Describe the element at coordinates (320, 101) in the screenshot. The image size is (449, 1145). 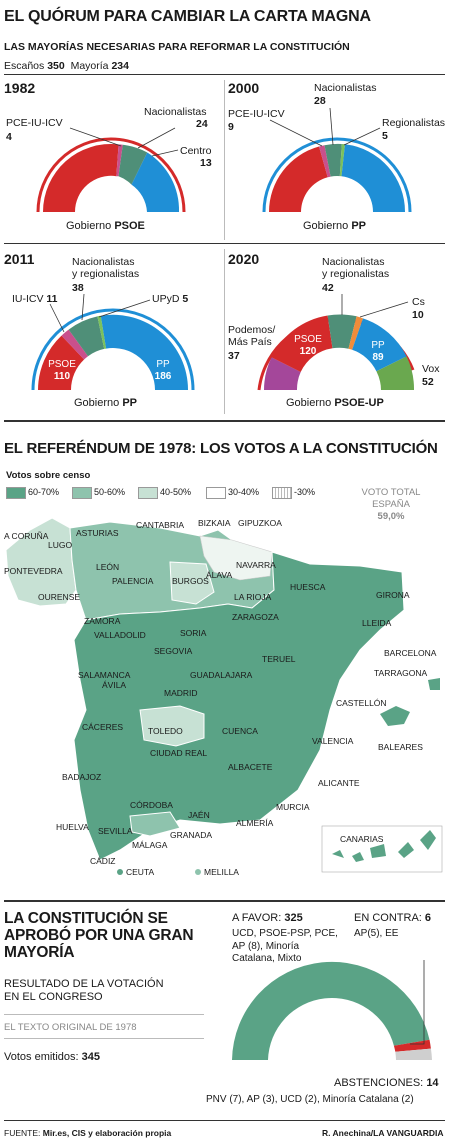
I see `nat-num: 28` at that location.